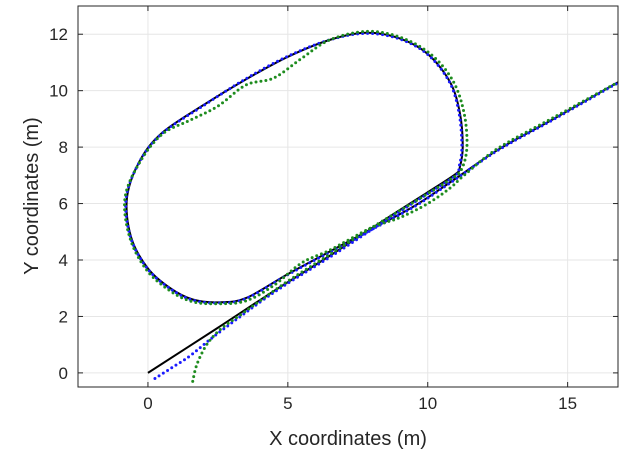 Image resolution: width=622 pixels, height=453 pixels. Describe the element at coordinates (63, 147) in the screenshot. I see `y-tick-label: 8` at that location.